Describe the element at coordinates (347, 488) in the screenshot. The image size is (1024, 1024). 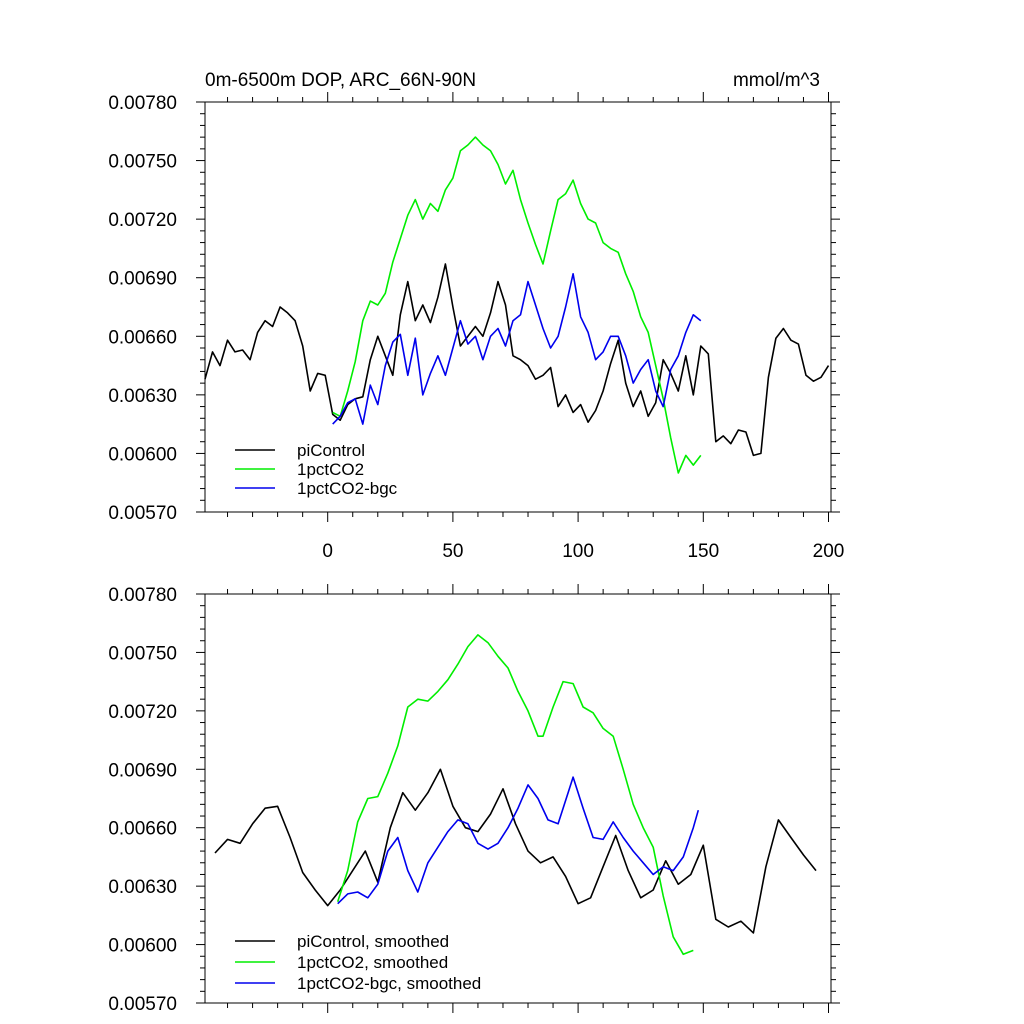
I see `legend-label: 1pctCO2-bgc` at that location.